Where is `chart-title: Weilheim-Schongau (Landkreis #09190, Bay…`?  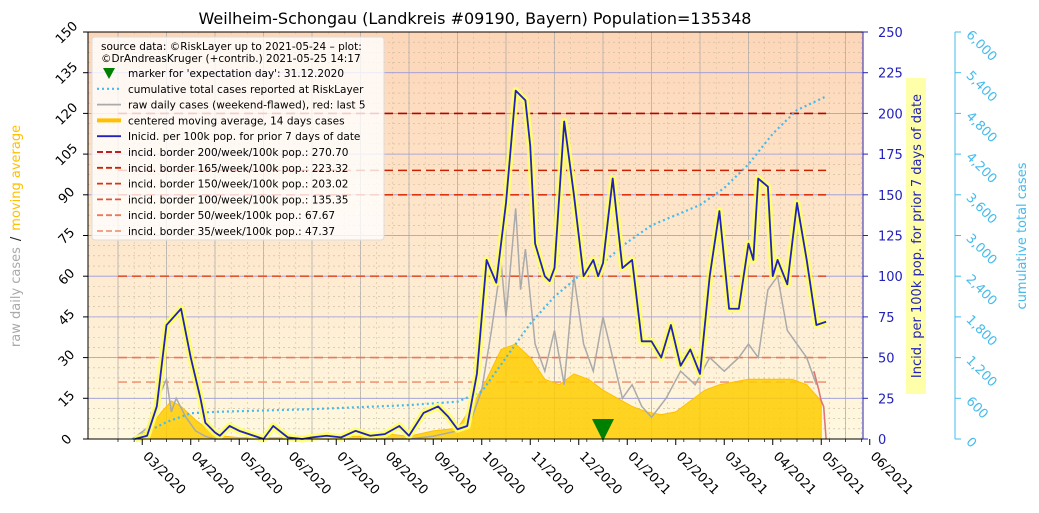 chart-title: Weilheim-Schongau (Landkreis #09190, Bay… is located at coordinates (475, 18).